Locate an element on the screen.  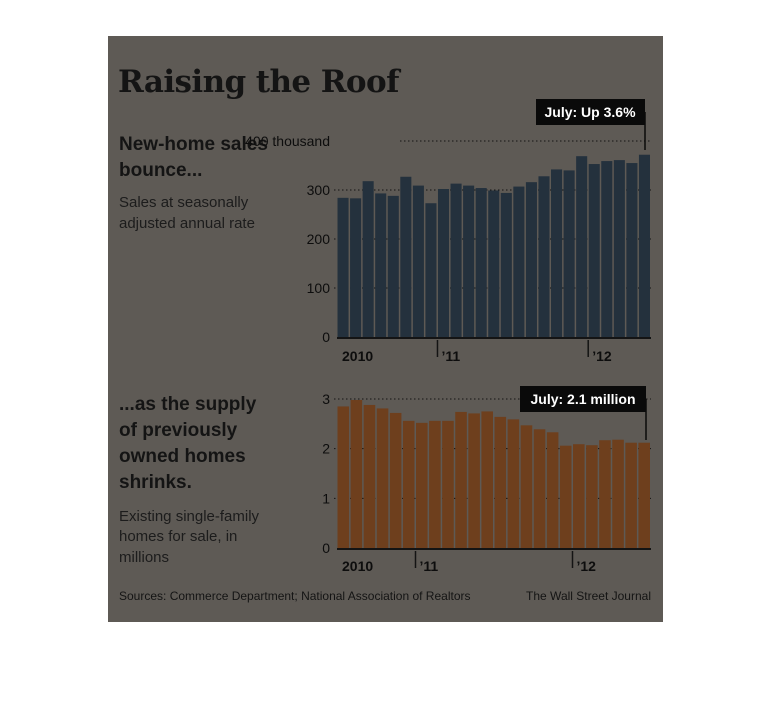
sales-description-line-1: Sales at seasonally is located at coordinates (184, 202).